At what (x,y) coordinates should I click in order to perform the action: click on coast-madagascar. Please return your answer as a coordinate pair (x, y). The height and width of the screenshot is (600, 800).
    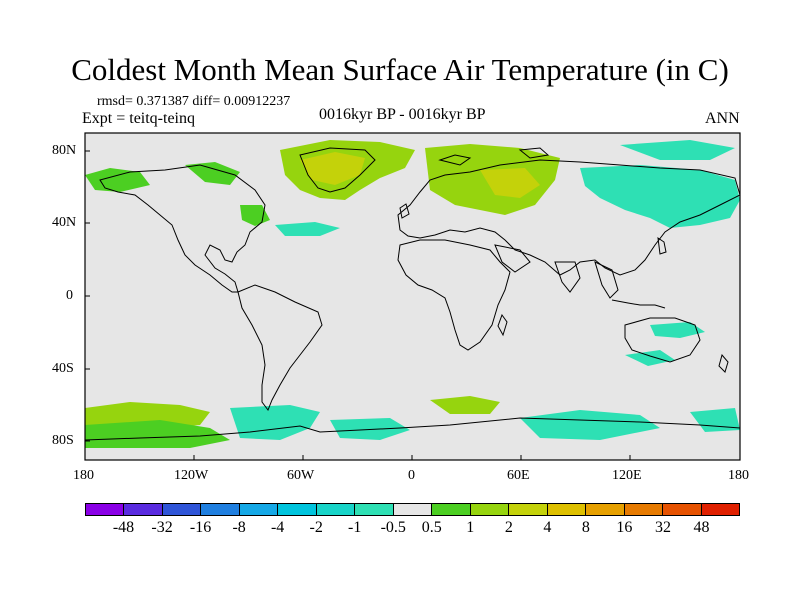
    Looking at the image, I should click on (502, 325).